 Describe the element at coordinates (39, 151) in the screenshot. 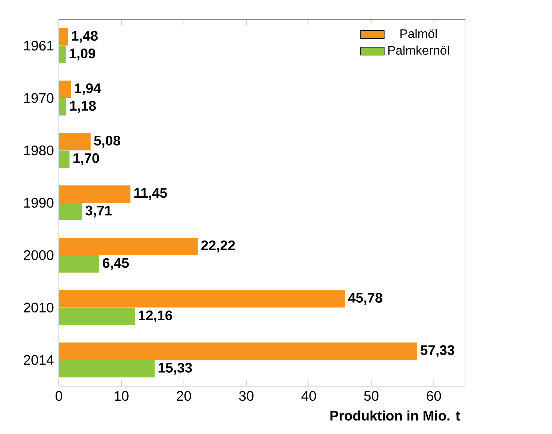

I see `y-tick-label: 1980` at that location.